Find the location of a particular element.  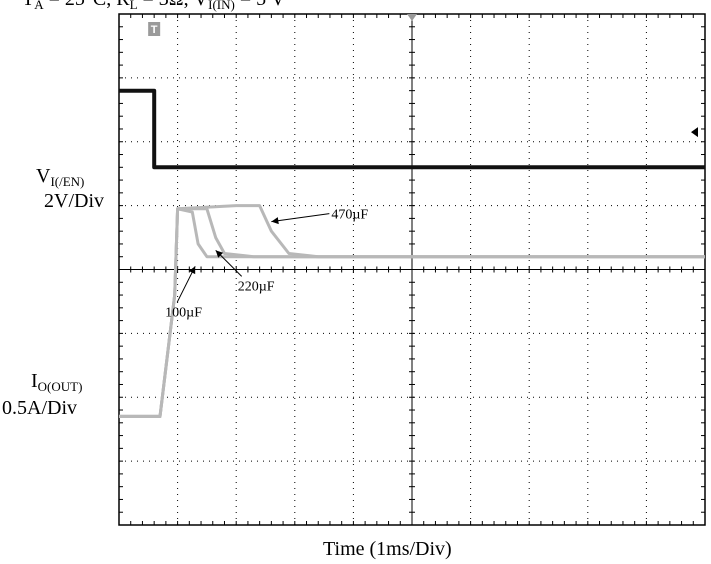

ch2-subscript: O(OUT) is located at coordinates (60, 386).